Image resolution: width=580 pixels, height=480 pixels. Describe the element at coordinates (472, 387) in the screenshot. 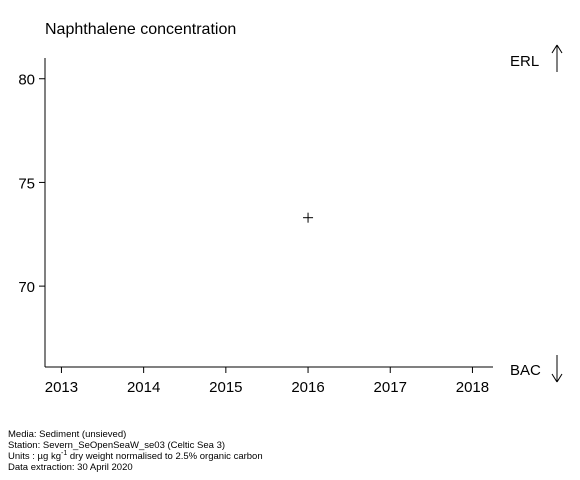

I see `x-tick-label-2018: 2018` at that location.